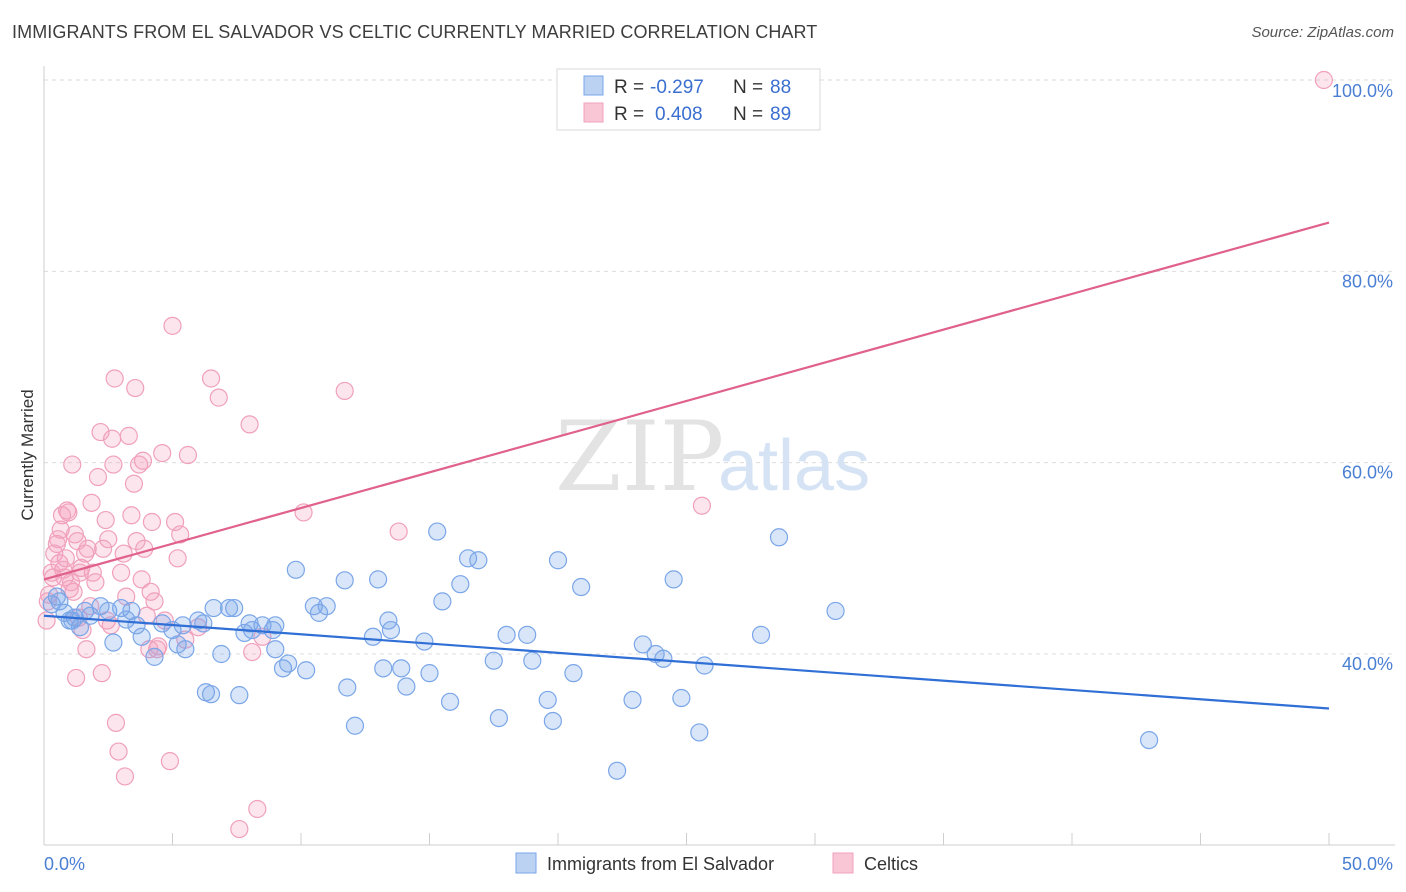 Image resolution: width=1406 pixels, height=892 pixels. What do you see at coordinates (1362, 91) in the screenshot?
I see `y-tick-label-3: 100.0%` at bounding box center [1362, 91].